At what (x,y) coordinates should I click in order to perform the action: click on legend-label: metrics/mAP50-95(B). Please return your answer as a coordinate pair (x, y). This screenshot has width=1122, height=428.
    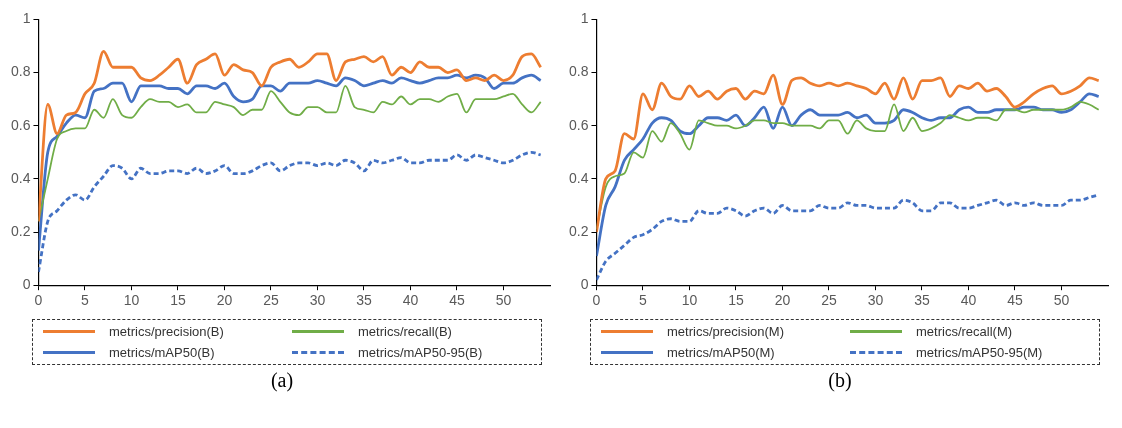
    Looking at the image, I should click on (420, 352).